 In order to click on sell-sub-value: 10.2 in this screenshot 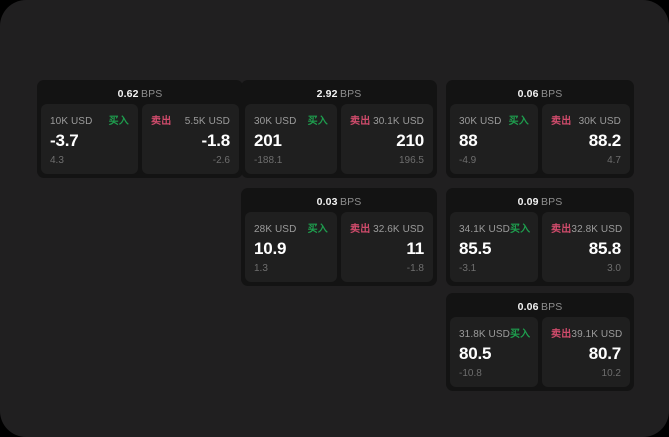, I will do `click(611, 373)`.